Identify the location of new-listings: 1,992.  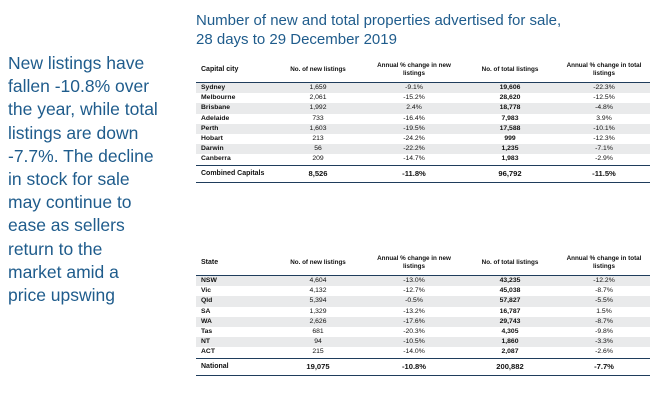
(318, 108).